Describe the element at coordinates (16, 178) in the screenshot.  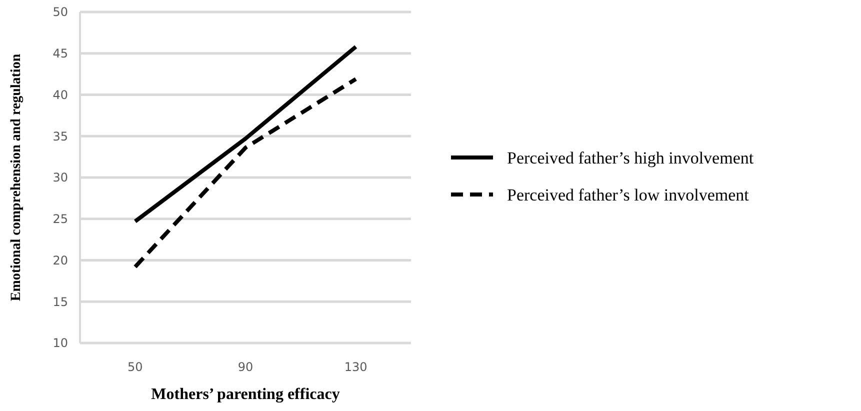
I see `y-axis-title: Emotional comprehension and regulation` at that location.